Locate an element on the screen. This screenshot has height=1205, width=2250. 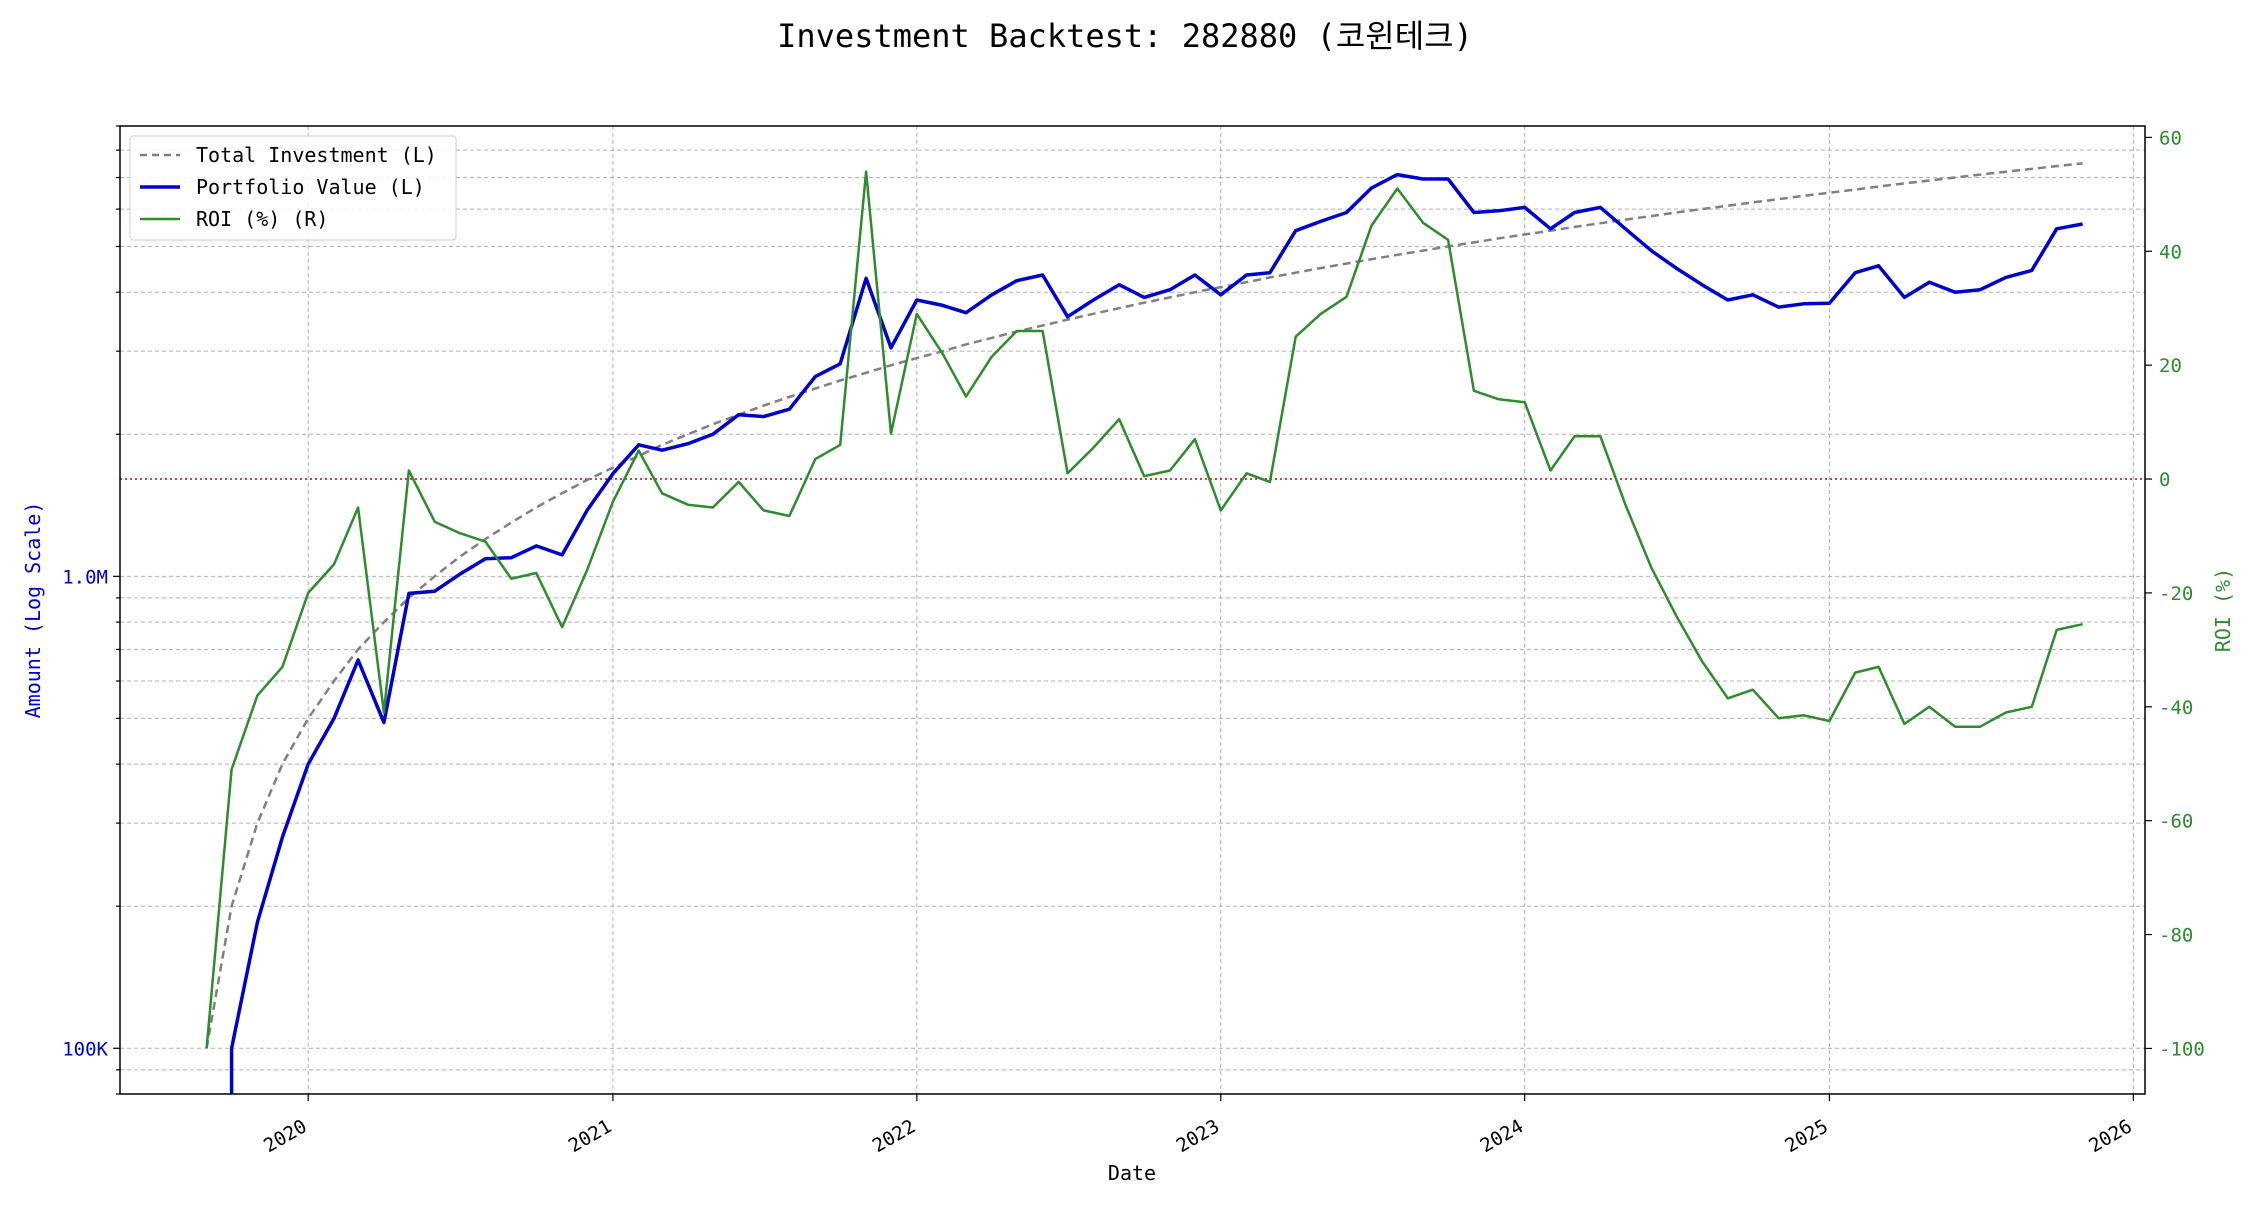
tick-label-x: 2020 is located at coordinates (285, 1136).